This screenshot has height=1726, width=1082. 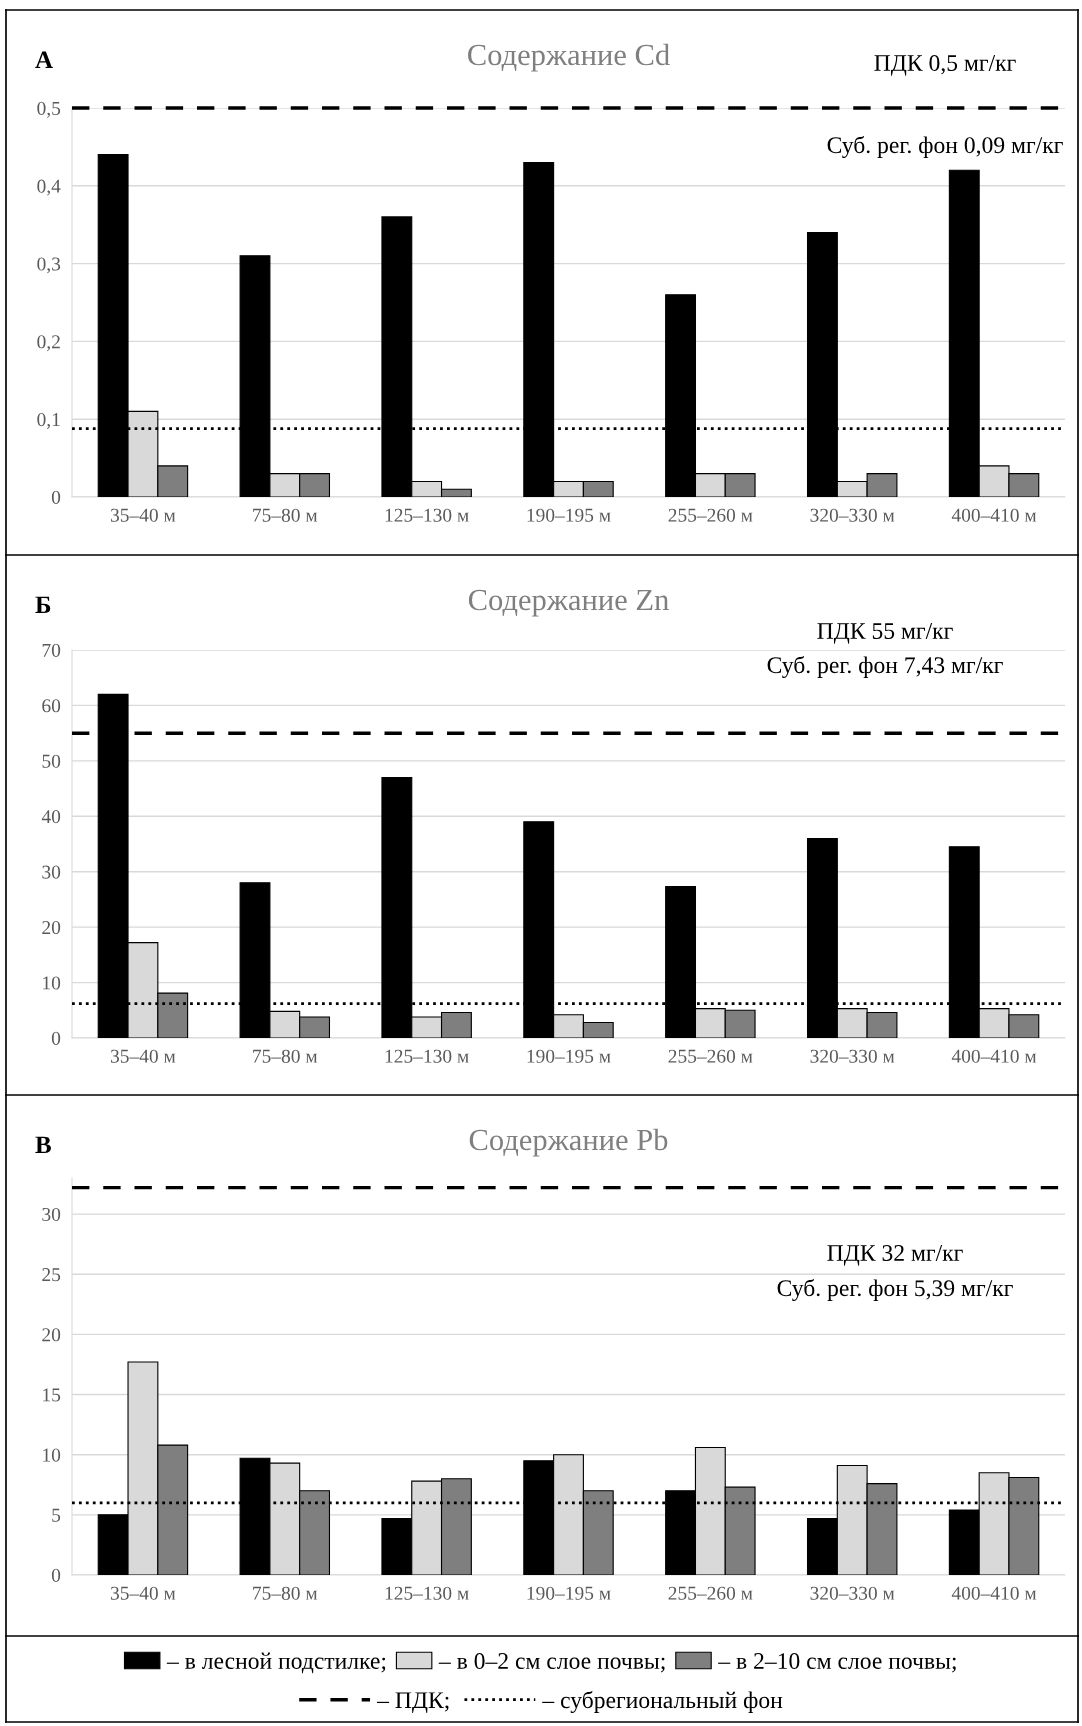 What do you see at coordinates (568, 603) in the screenshot?
I see `chart-title: Содержание Zn` at bounding box center [568, 603].